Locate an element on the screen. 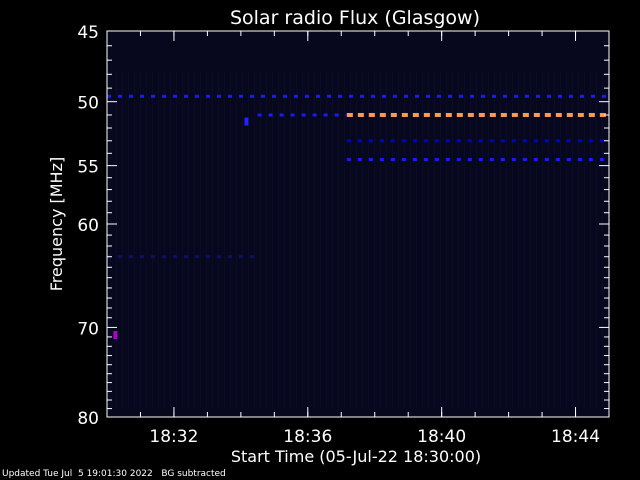 Image resolution: width=640 pixels, height=480 pixels. x-tick-label: 18:36 is located at coordinates (307, 437).